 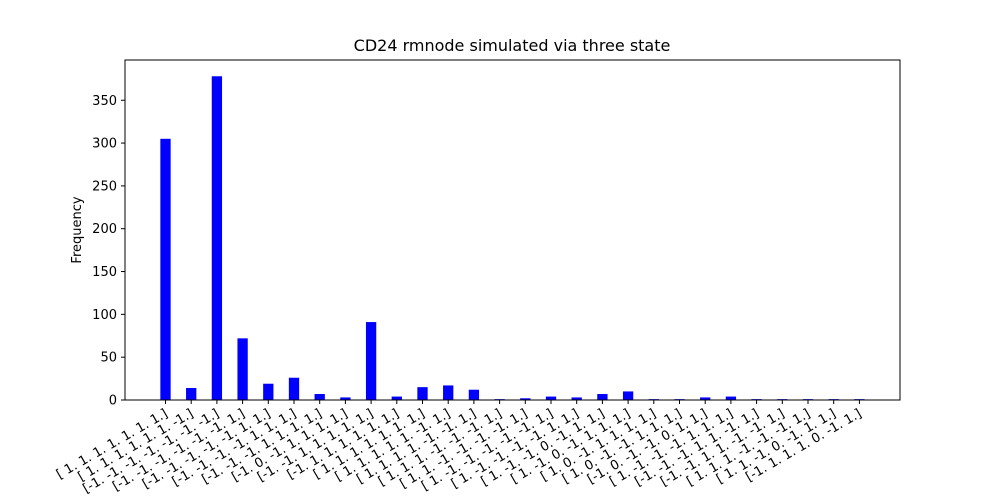 I want to click on chart-title: CD24 rmnode simulated via three state, so click(x=512, y=45).